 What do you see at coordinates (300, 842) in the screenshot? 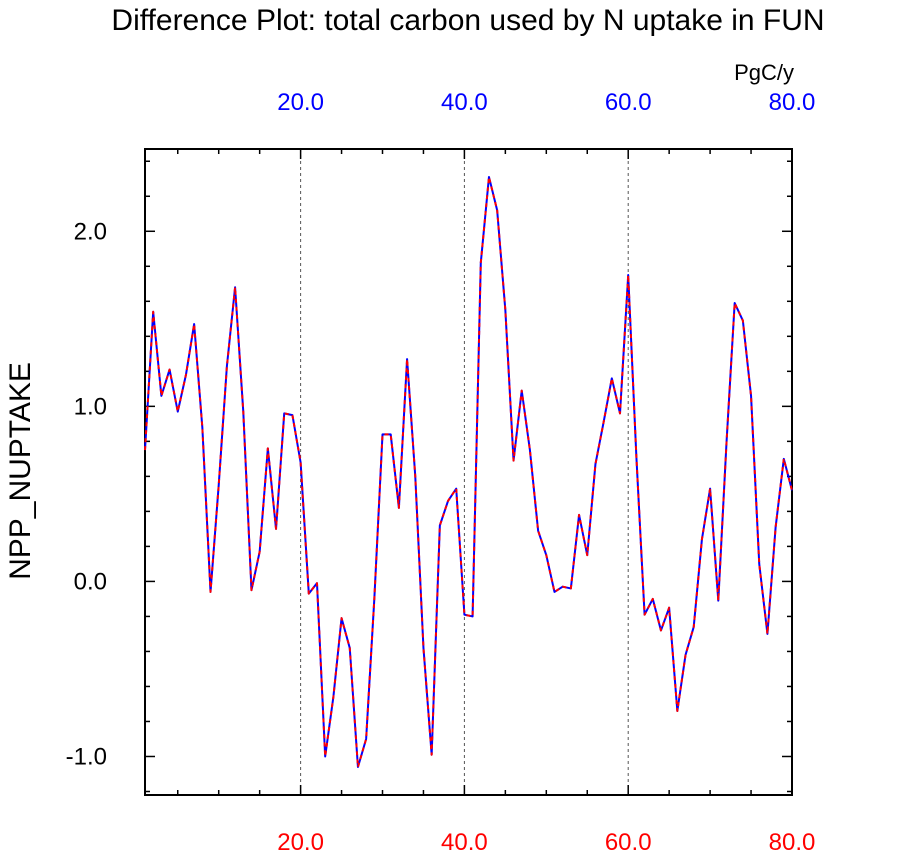
I see `x-tick-label-bottom: 20.0` at bounding box center [300, 842].